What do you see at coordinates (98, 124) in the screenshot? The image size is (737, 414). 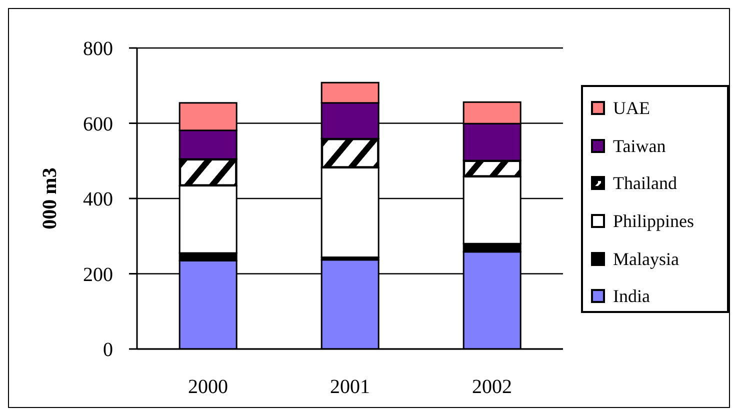 I see `y-tick-label: 600` at bounding box center [98, 124].